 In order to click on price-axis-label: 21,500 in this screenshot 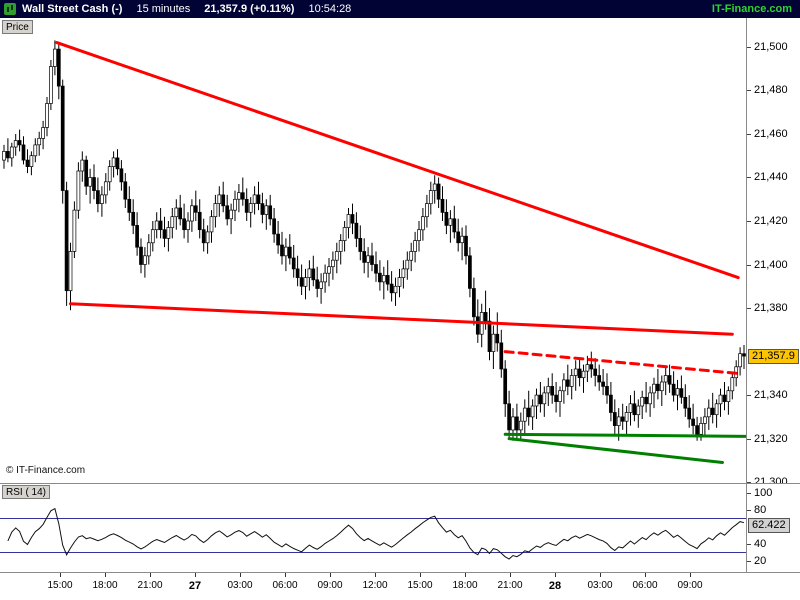, I will do `click(771, 47)`.